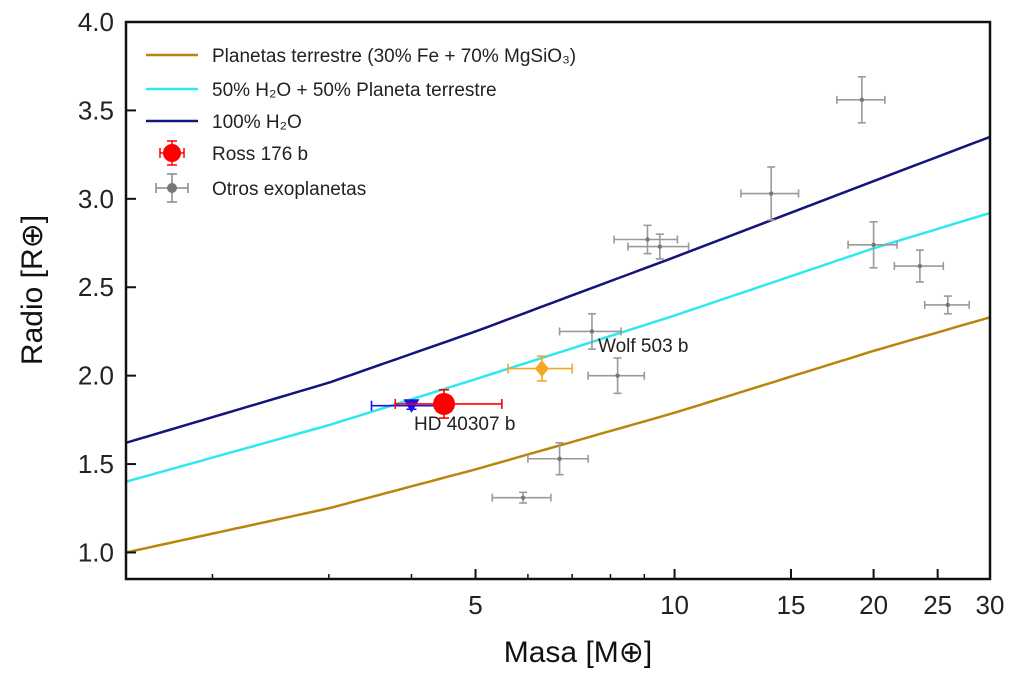 The image size is (1024, 688). I want to click on legend-marker-others, so click(172, 188).